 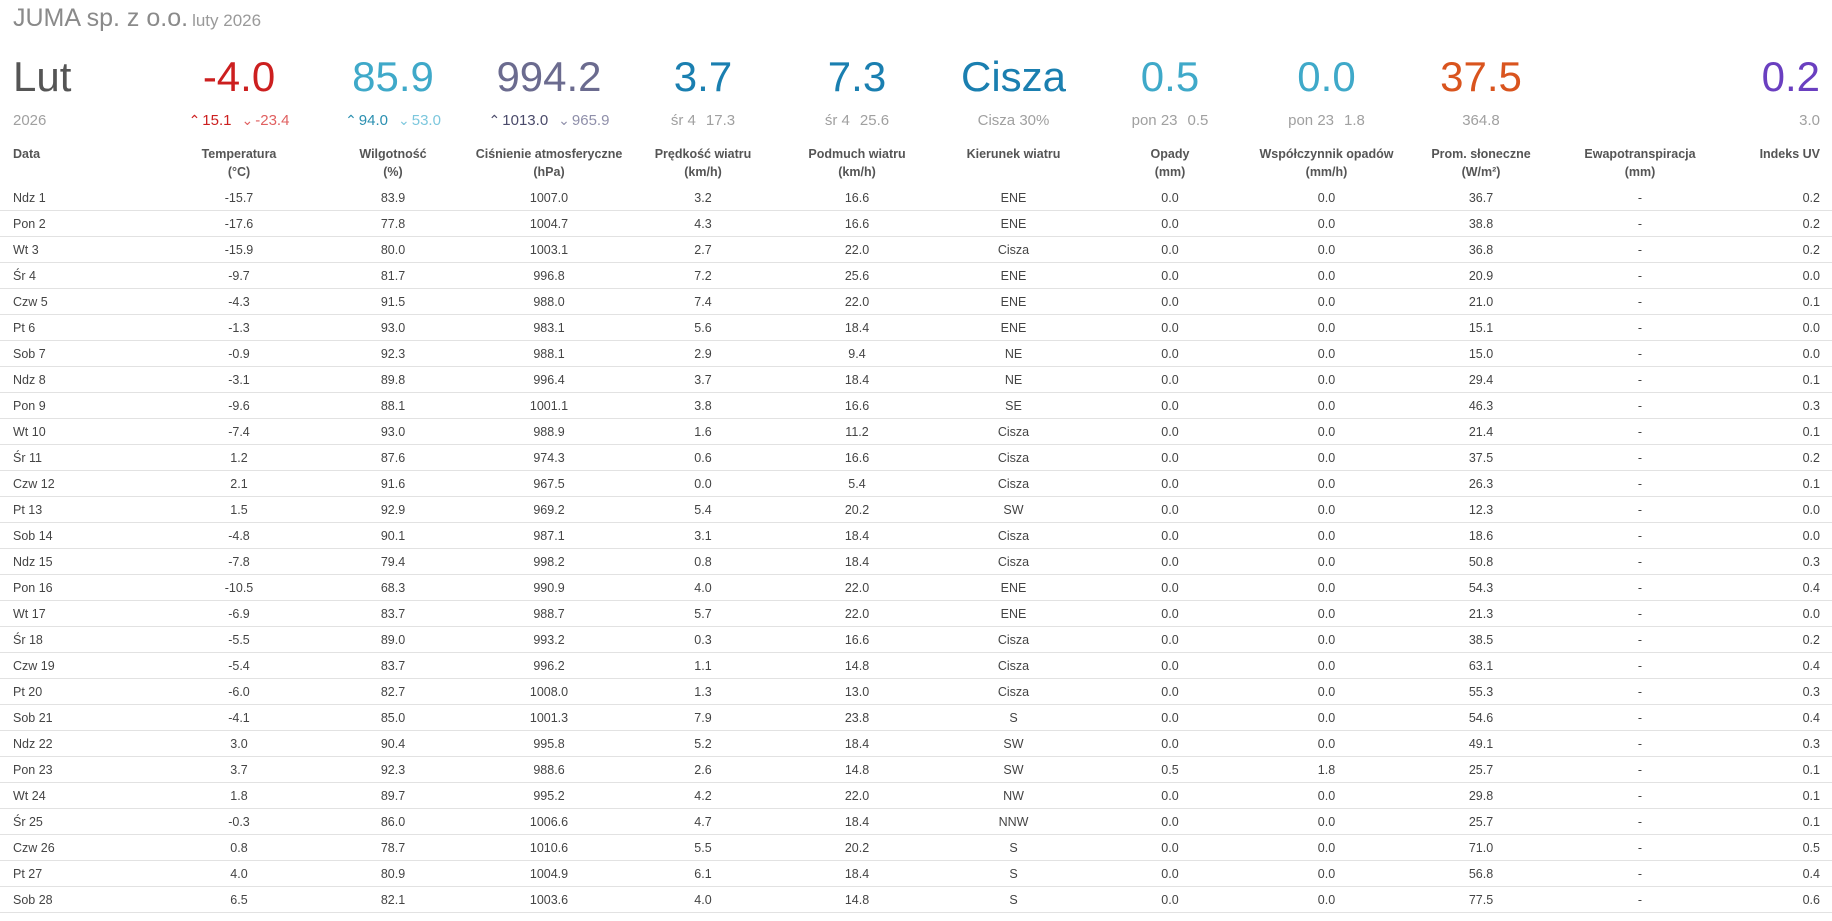 I want to click on cell-temperature: -10.5, so click(x=239, y=587).